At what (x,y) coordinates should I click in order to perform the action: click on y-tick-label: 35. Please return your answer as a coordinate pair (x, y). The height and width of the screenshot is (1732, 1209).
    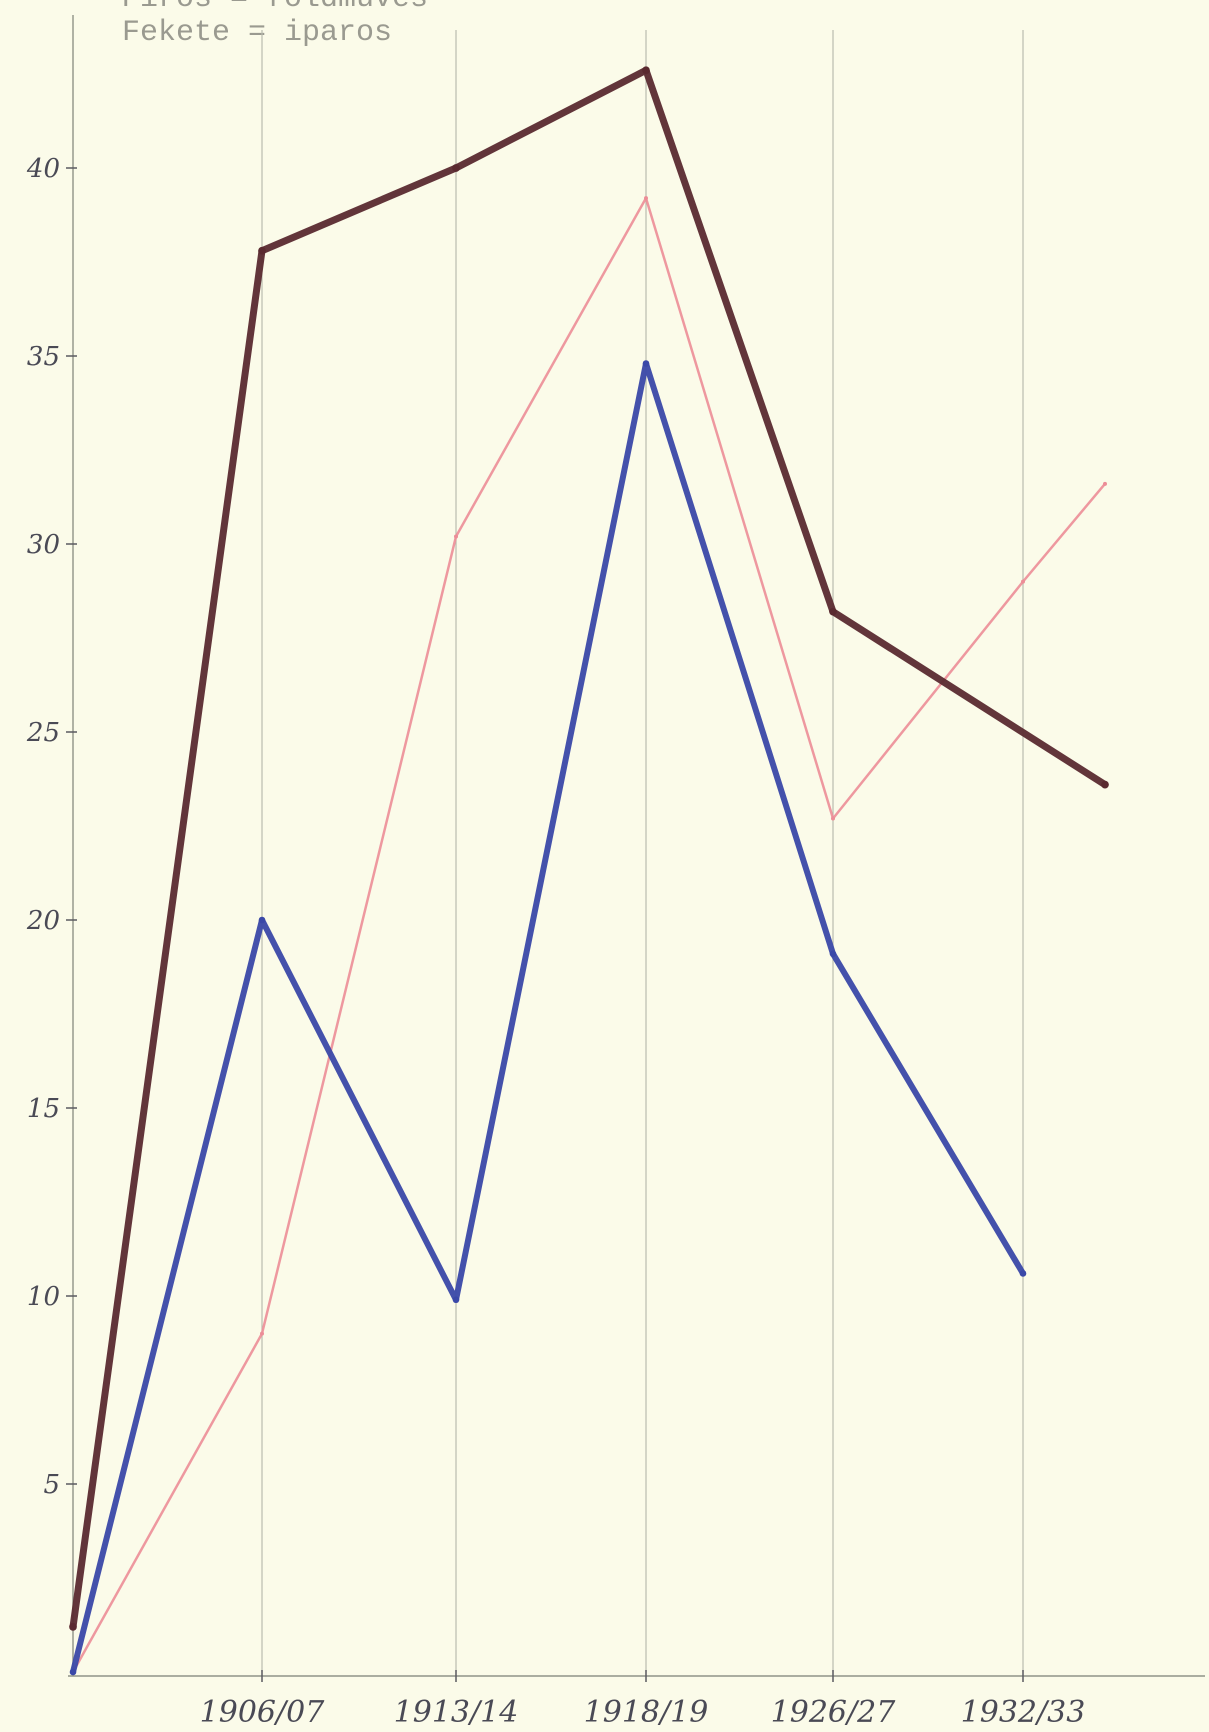
    Looking at the image, I should click on (43, 357).